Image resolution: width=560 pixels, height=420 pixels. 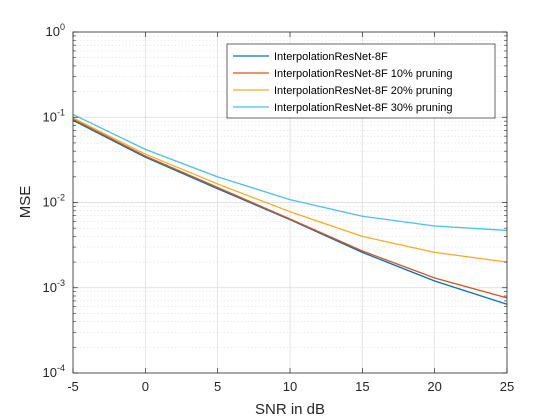 I want to click on y-tick-labels: 10⁻⁴ 10⁻³ 10⁻² 10⁻¹ 10⁰, so click(x=54, y=201).